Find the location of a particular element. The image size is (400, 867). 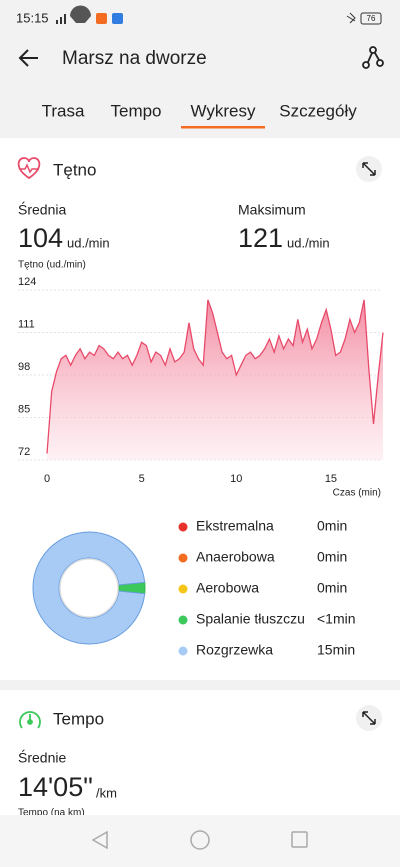

heart-icon is located at coordinates (29, 168).